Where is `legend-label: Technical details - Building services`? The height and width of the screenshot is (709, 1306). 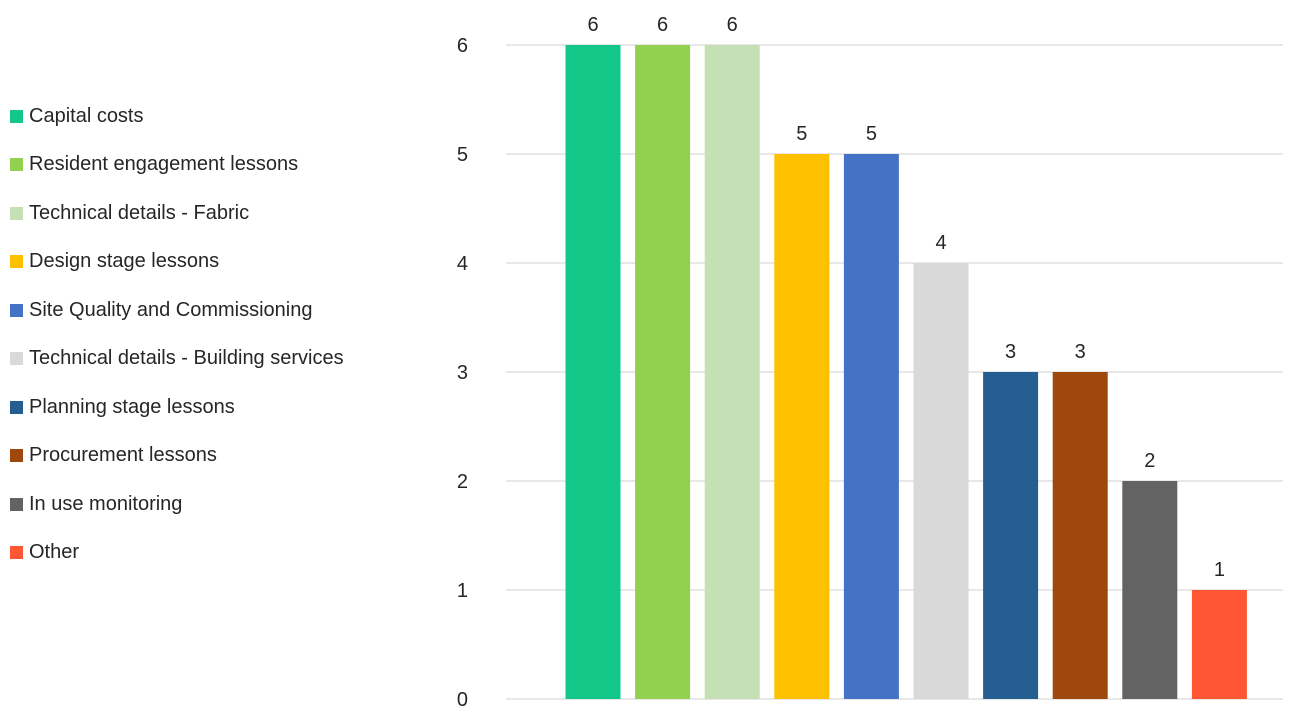 legend-label: Technical details - Building services is located at coordinates (186, 358).